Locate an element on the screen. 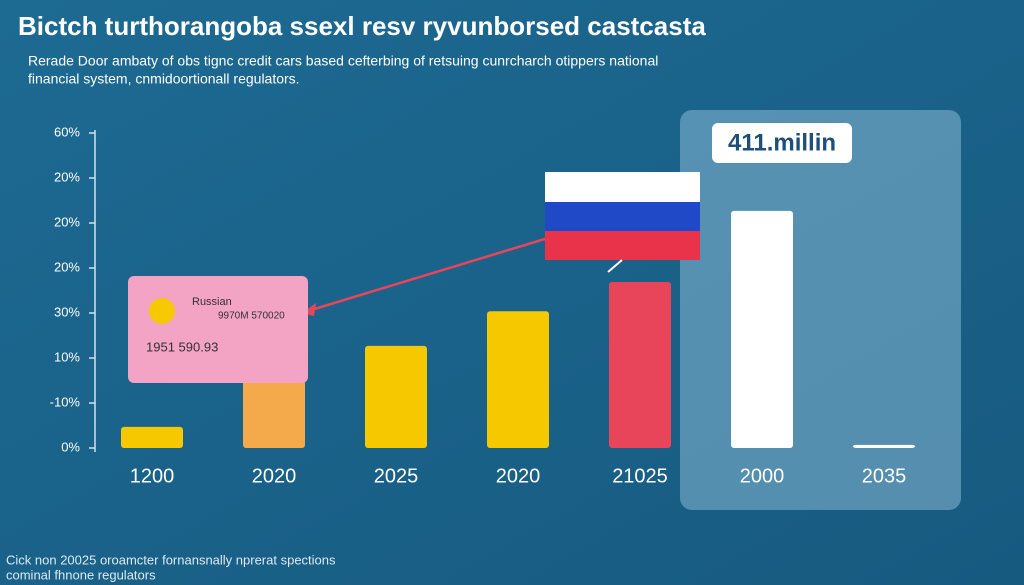 The width and height of the screenshot is (1024, 585). flag is located at coordinates (622, 216).